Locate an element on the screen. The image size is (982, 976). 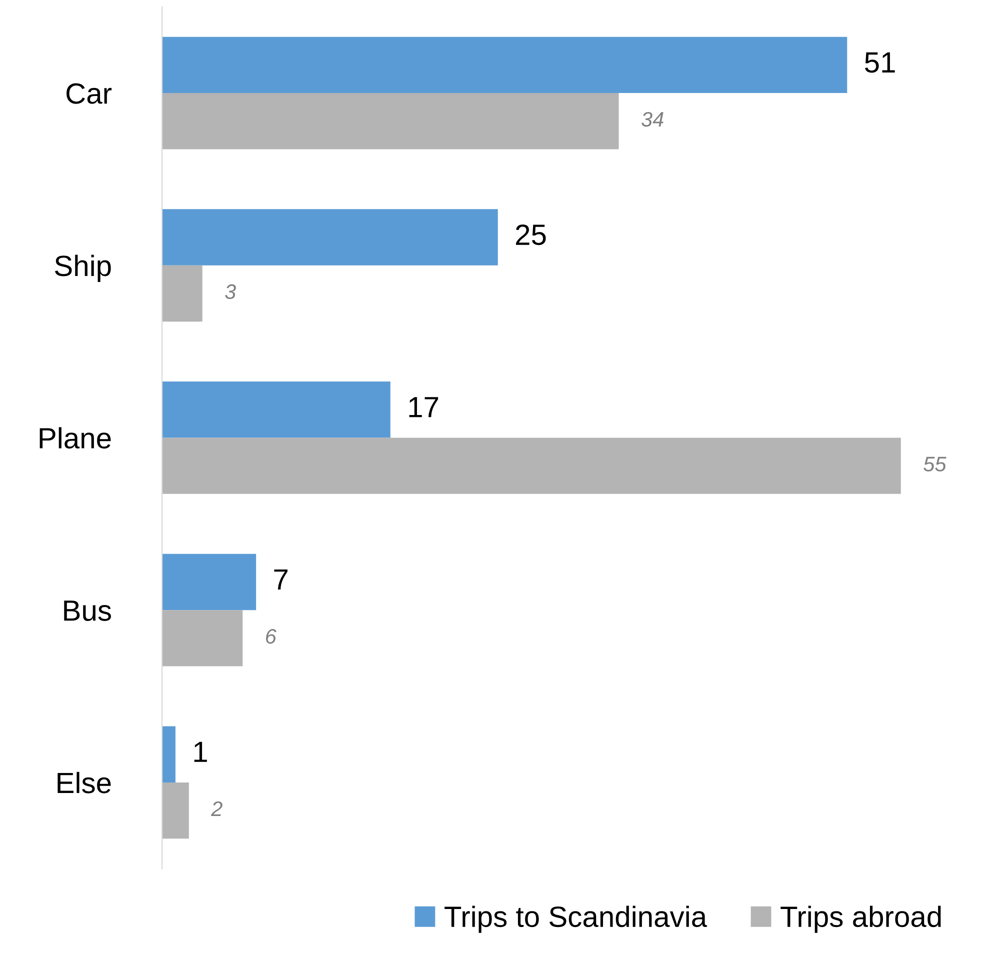
data-label: 55 is located at coordinates (935, 464).